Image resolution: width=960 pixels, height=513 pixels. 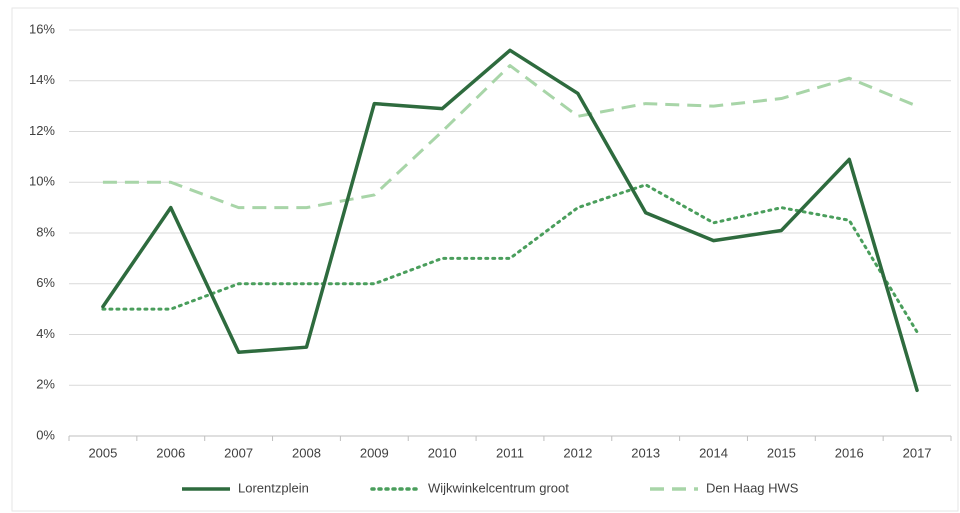 What do you see at coordinates (45, 384) in the screenshot?
I see `y-tick-label: 2%` at bounding box center [45, 384].